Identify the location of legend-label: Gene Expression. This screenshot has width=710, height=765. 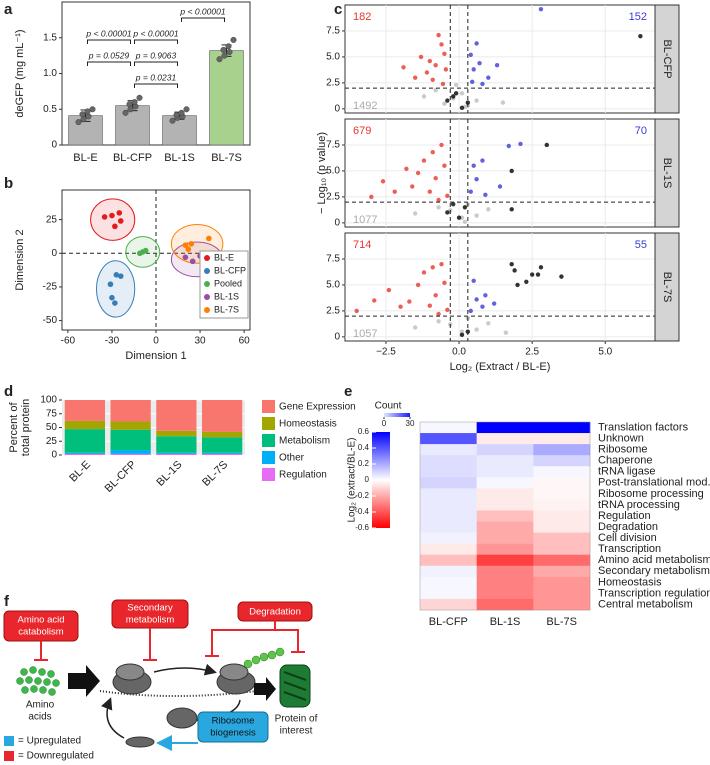
(317, 407).